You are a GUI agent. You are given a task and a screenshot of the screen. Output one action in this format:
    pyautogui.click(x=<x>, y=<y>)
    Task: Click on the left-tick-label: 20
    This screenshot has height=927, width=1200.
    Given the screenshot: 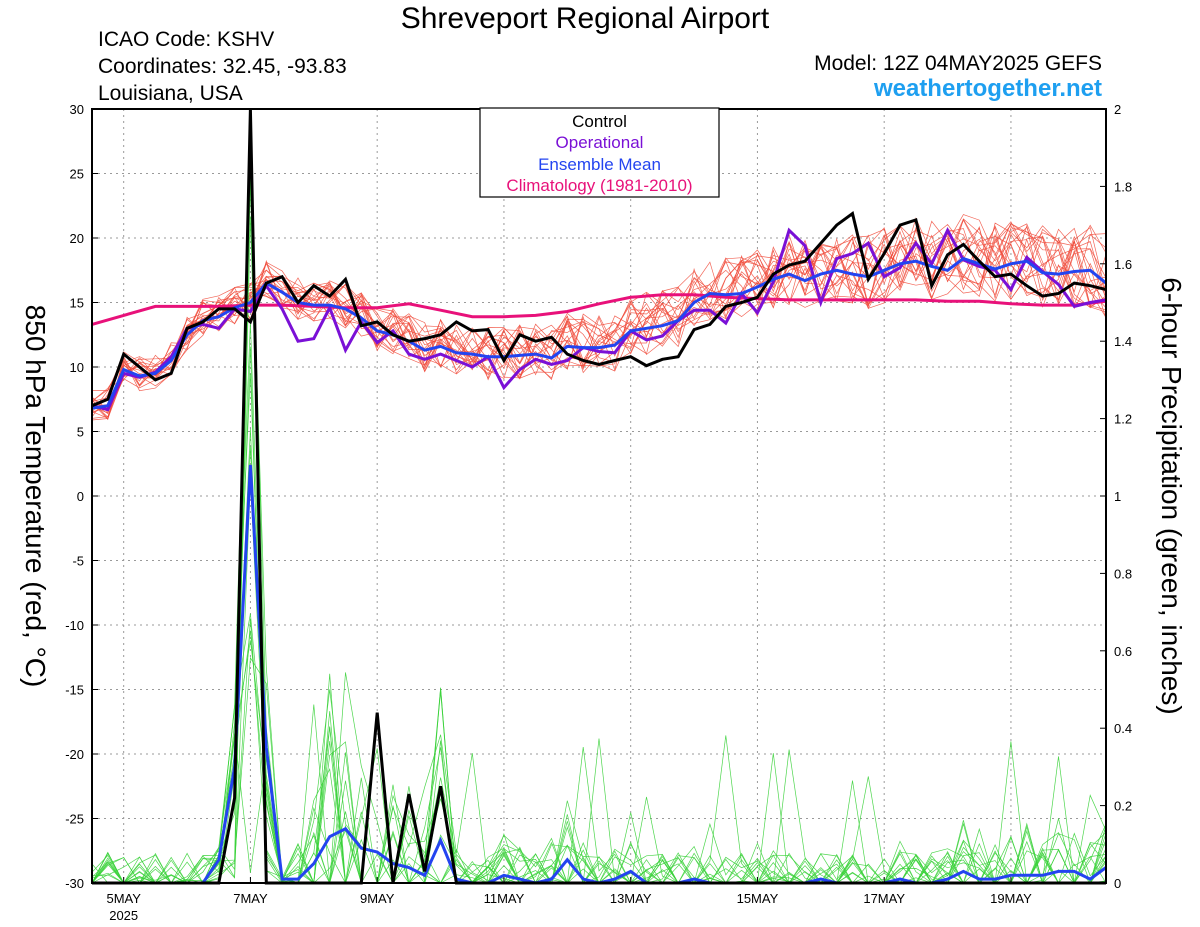 What is the action you would take?
    pyautogui.click(x=77, y=238)
    